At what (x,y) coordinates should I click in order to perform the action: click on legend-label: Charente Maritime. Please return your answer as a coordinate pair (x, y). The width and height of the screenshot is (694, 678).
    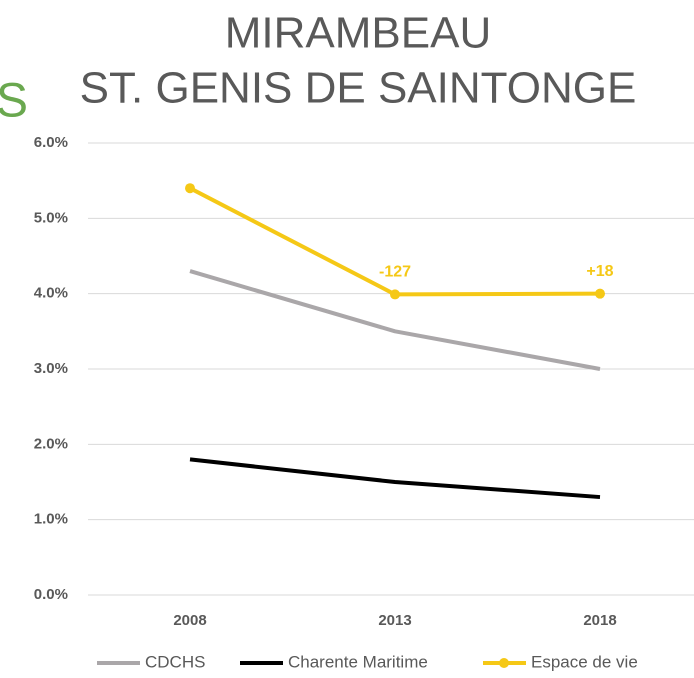
    Looking at the image, I should click on (358, 661).